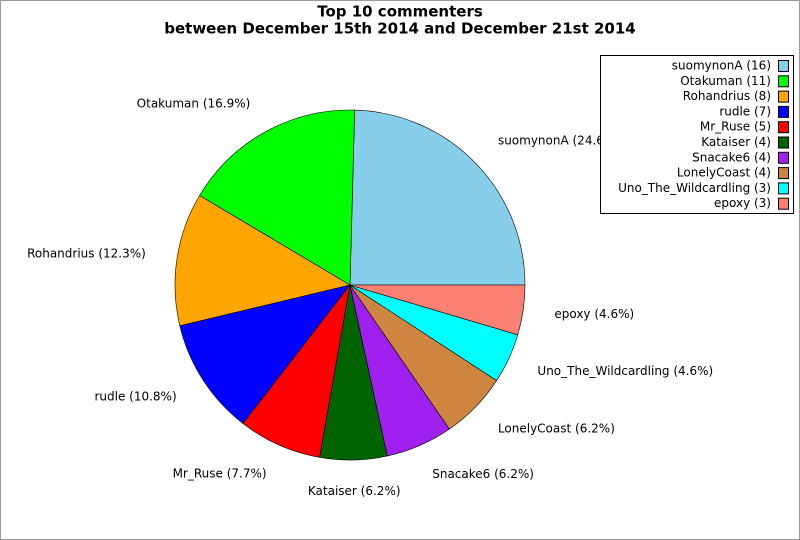  What do you see at coordinates (559, 140) in the screenshot?
I see `slice-label: suomynonA (24.6%)` at bounding box center [559, 140].